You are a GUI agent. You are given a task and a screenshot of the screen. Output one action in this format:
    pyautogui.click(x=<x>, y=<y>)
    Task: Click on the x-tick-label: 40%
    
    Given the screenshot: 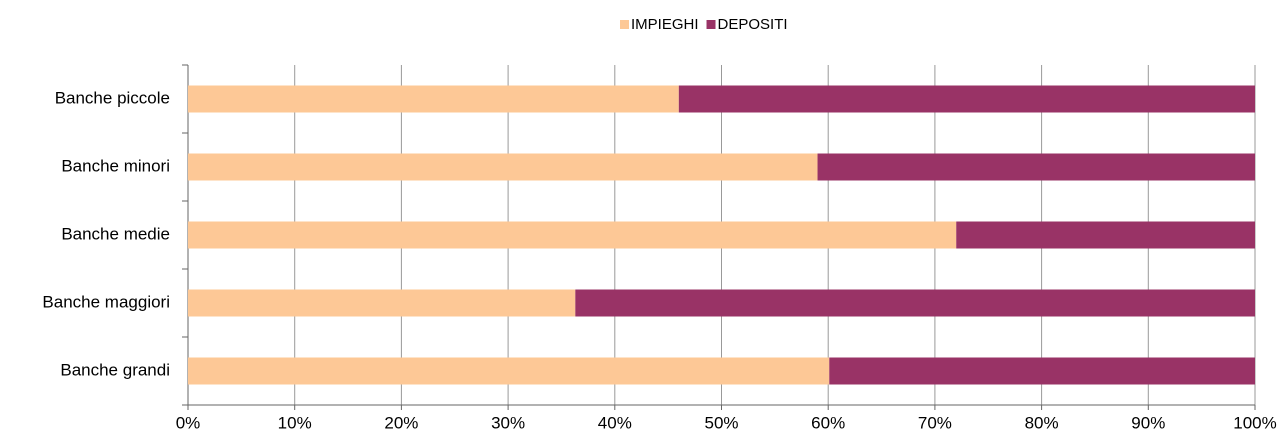 What is the action you would take?
    pyautogui.click(x=615, y=422)
    